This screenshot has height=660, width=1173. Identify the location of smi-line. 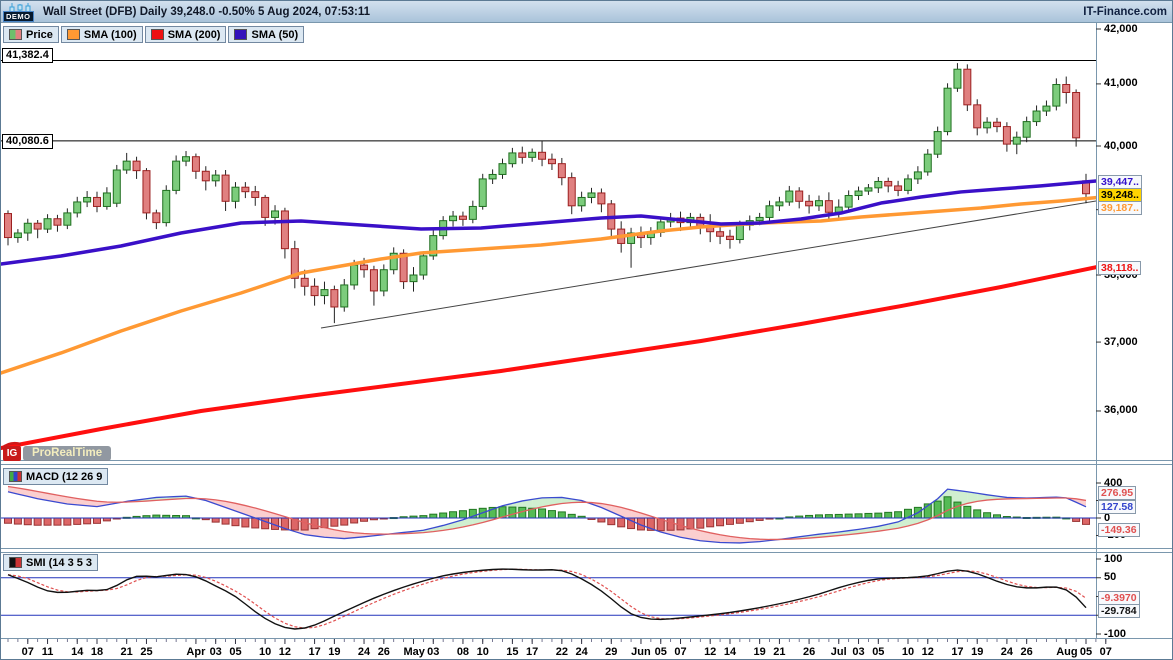
(547, 599).